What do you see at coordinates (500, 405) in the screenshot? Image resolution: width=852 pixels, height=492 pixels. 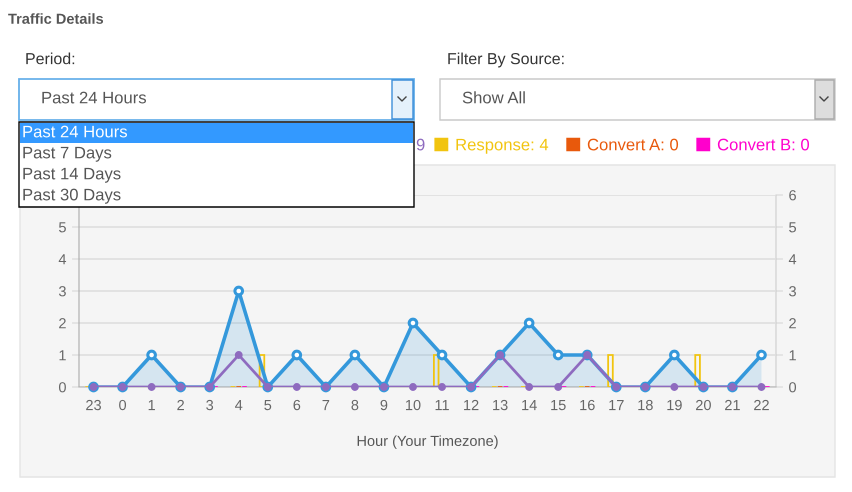 I see `x-tick-label: 13` at bounding box center [500, 405].